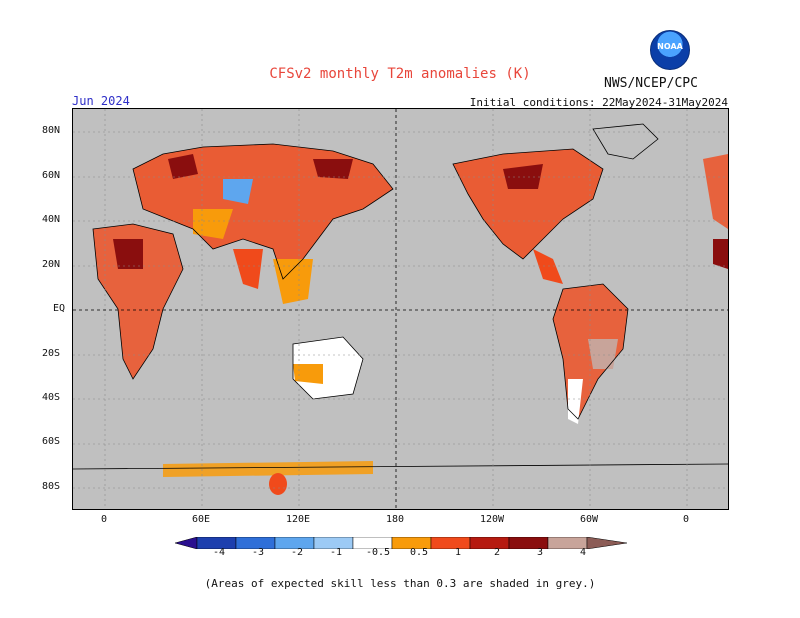 This screenshot has height=618, width=800. Describe the element at coordinates (59, 308) in the screenshot. I see `lat-label: EQ` at that location.